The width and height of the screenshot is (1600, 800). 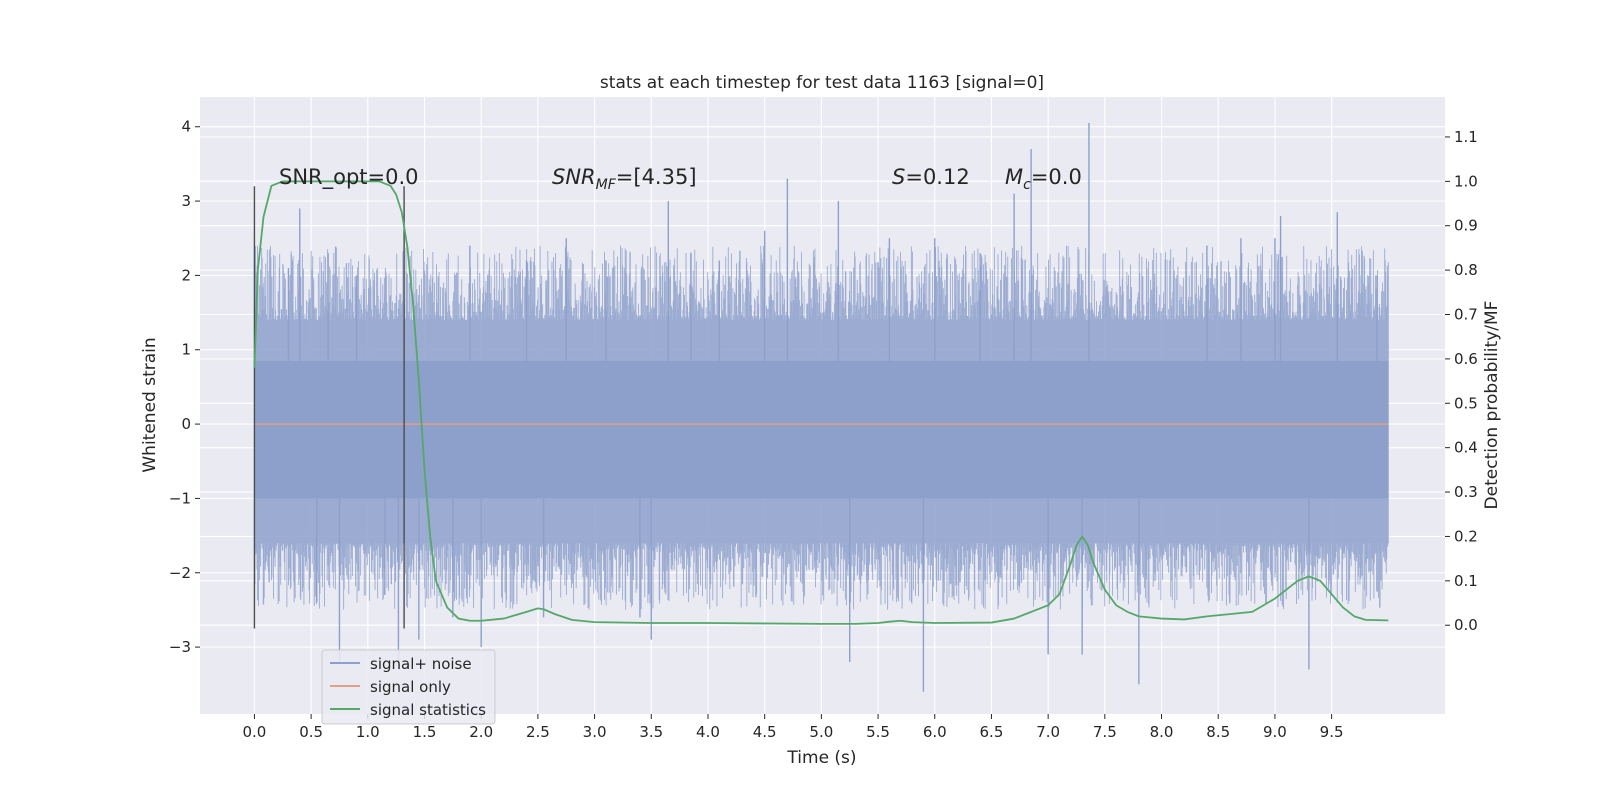 I want to click on right-y-tick-label: 0.8, so click(x=1466, y=270).